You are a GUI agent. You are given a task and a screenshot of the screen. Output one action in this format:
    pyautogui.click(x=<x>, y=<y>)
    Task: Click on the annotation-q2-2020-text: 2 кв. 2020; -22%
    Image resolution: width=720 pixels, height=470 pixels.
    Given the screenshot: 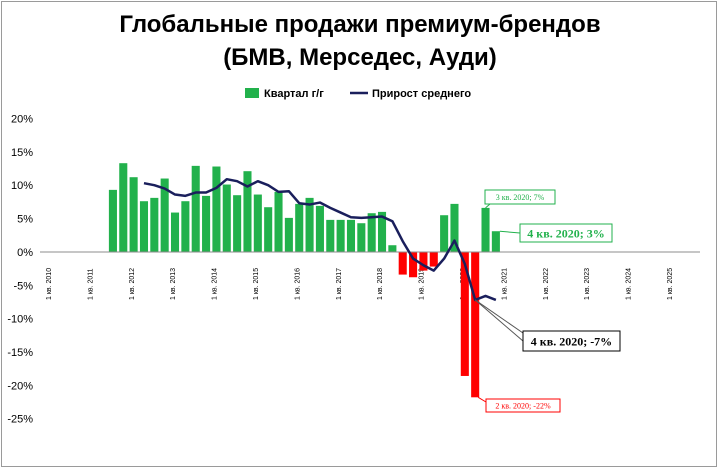 What is the action you would take?
    pyautogui.click(x=523, y=406)
    